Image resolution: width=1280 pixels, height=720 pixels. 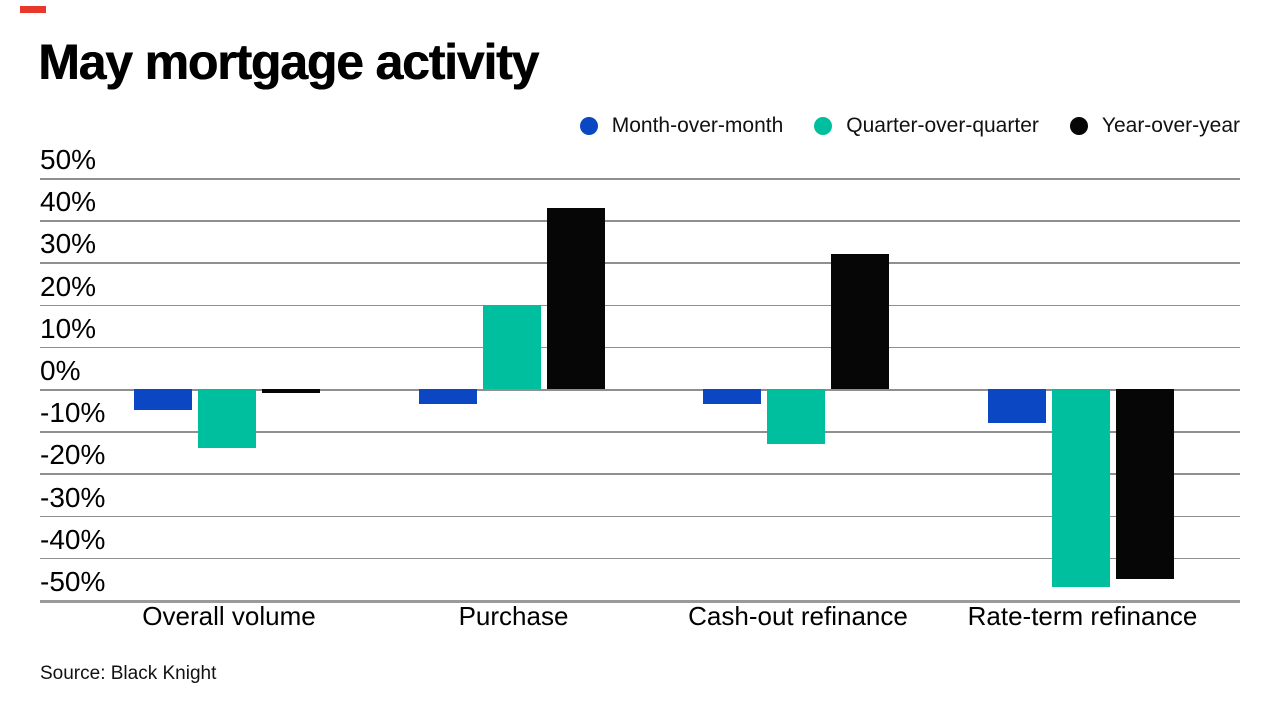 I want to click on x-category-label-purchase: Purchase, so click(x=513, y=616).